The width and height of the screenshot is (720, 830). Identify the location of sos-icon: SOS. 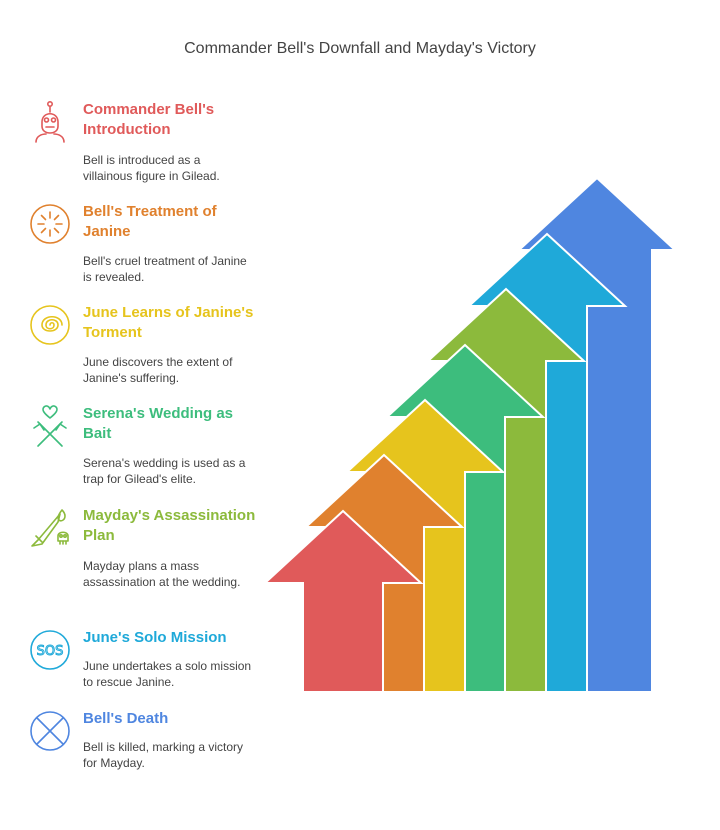
(50, 650).